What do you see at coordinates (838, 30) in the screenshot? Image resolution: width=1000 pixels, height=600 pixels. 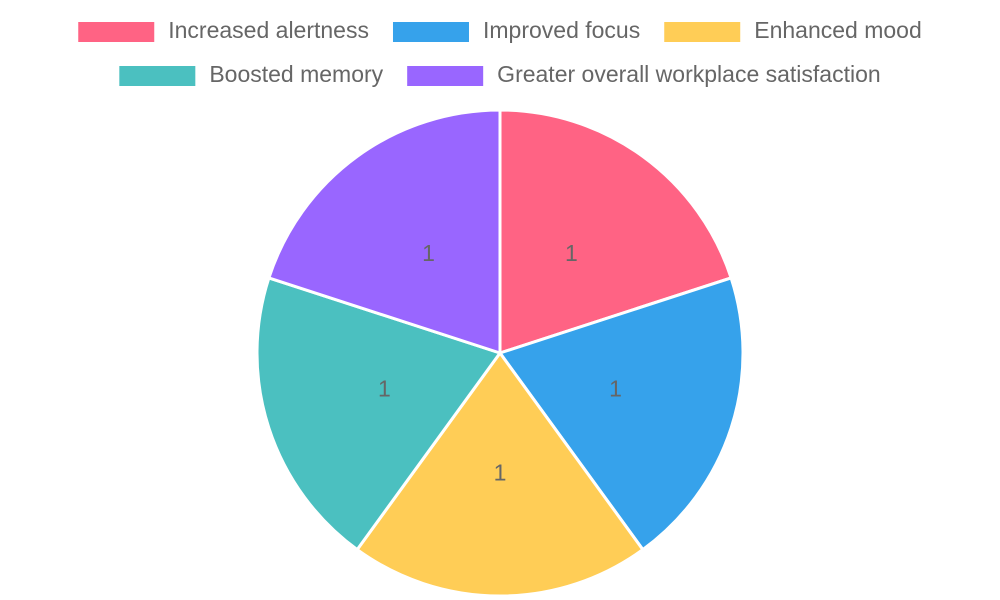 I see `legend-label: Enhanced mood` at bounding box center [838, 30].